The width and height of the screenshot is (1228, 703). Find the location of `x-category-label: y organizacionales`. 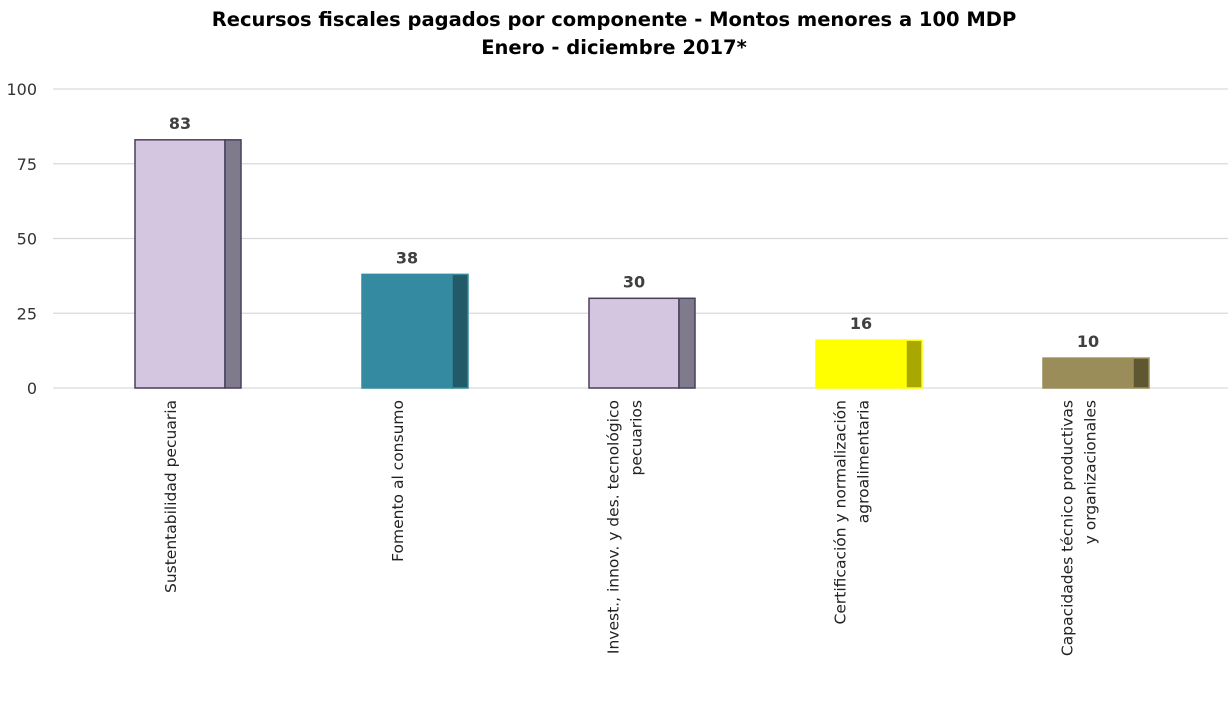

x-category-label: y organizacionales is located at coordinates (1091, 472).